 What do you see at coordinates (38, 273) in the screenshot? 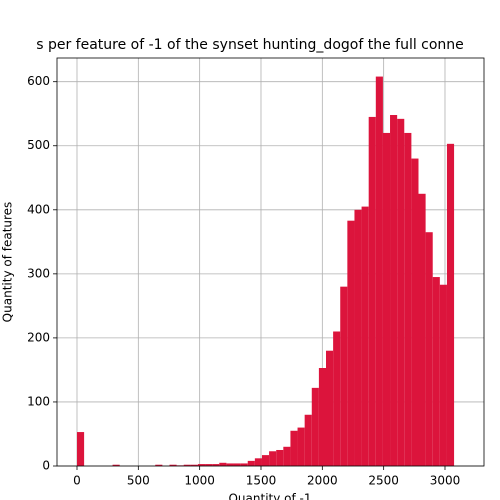
I see `y-tick-label: 300` at bounding box center [38, 273].